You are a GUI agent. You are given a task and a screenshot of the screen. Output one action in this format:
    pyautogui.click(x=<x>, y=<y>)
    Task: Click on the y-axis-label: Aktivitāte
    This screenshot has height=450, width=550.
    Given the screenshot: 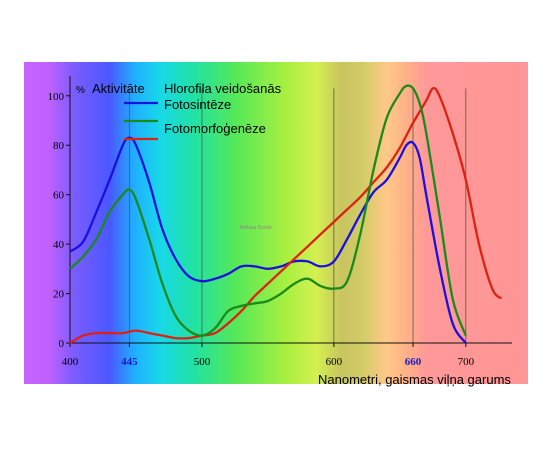 What is the action you would take?
    pyautogui.click(x=118, y=88)
    